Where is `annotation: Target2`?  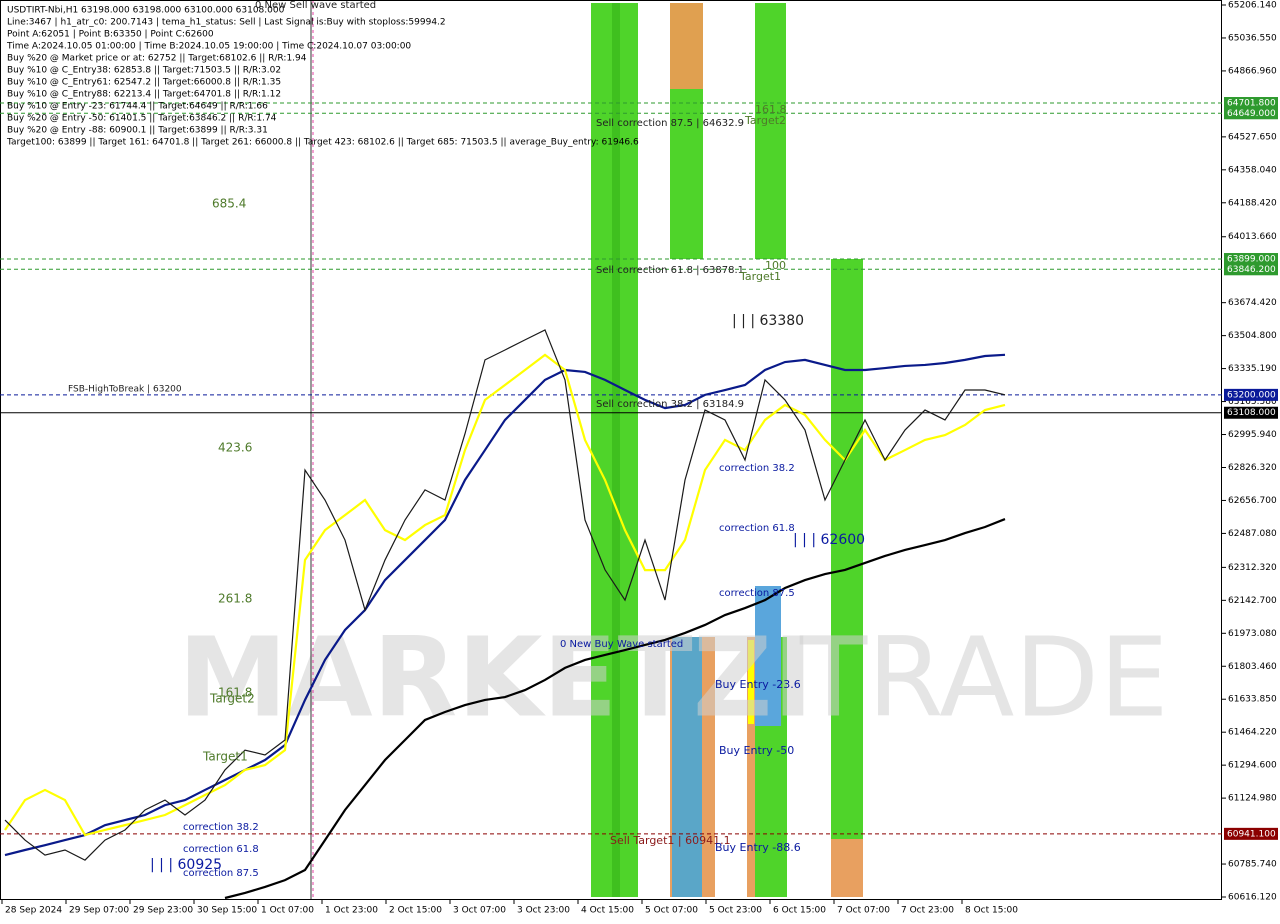
annotation: Target2 is located at coordinates (232, 699).